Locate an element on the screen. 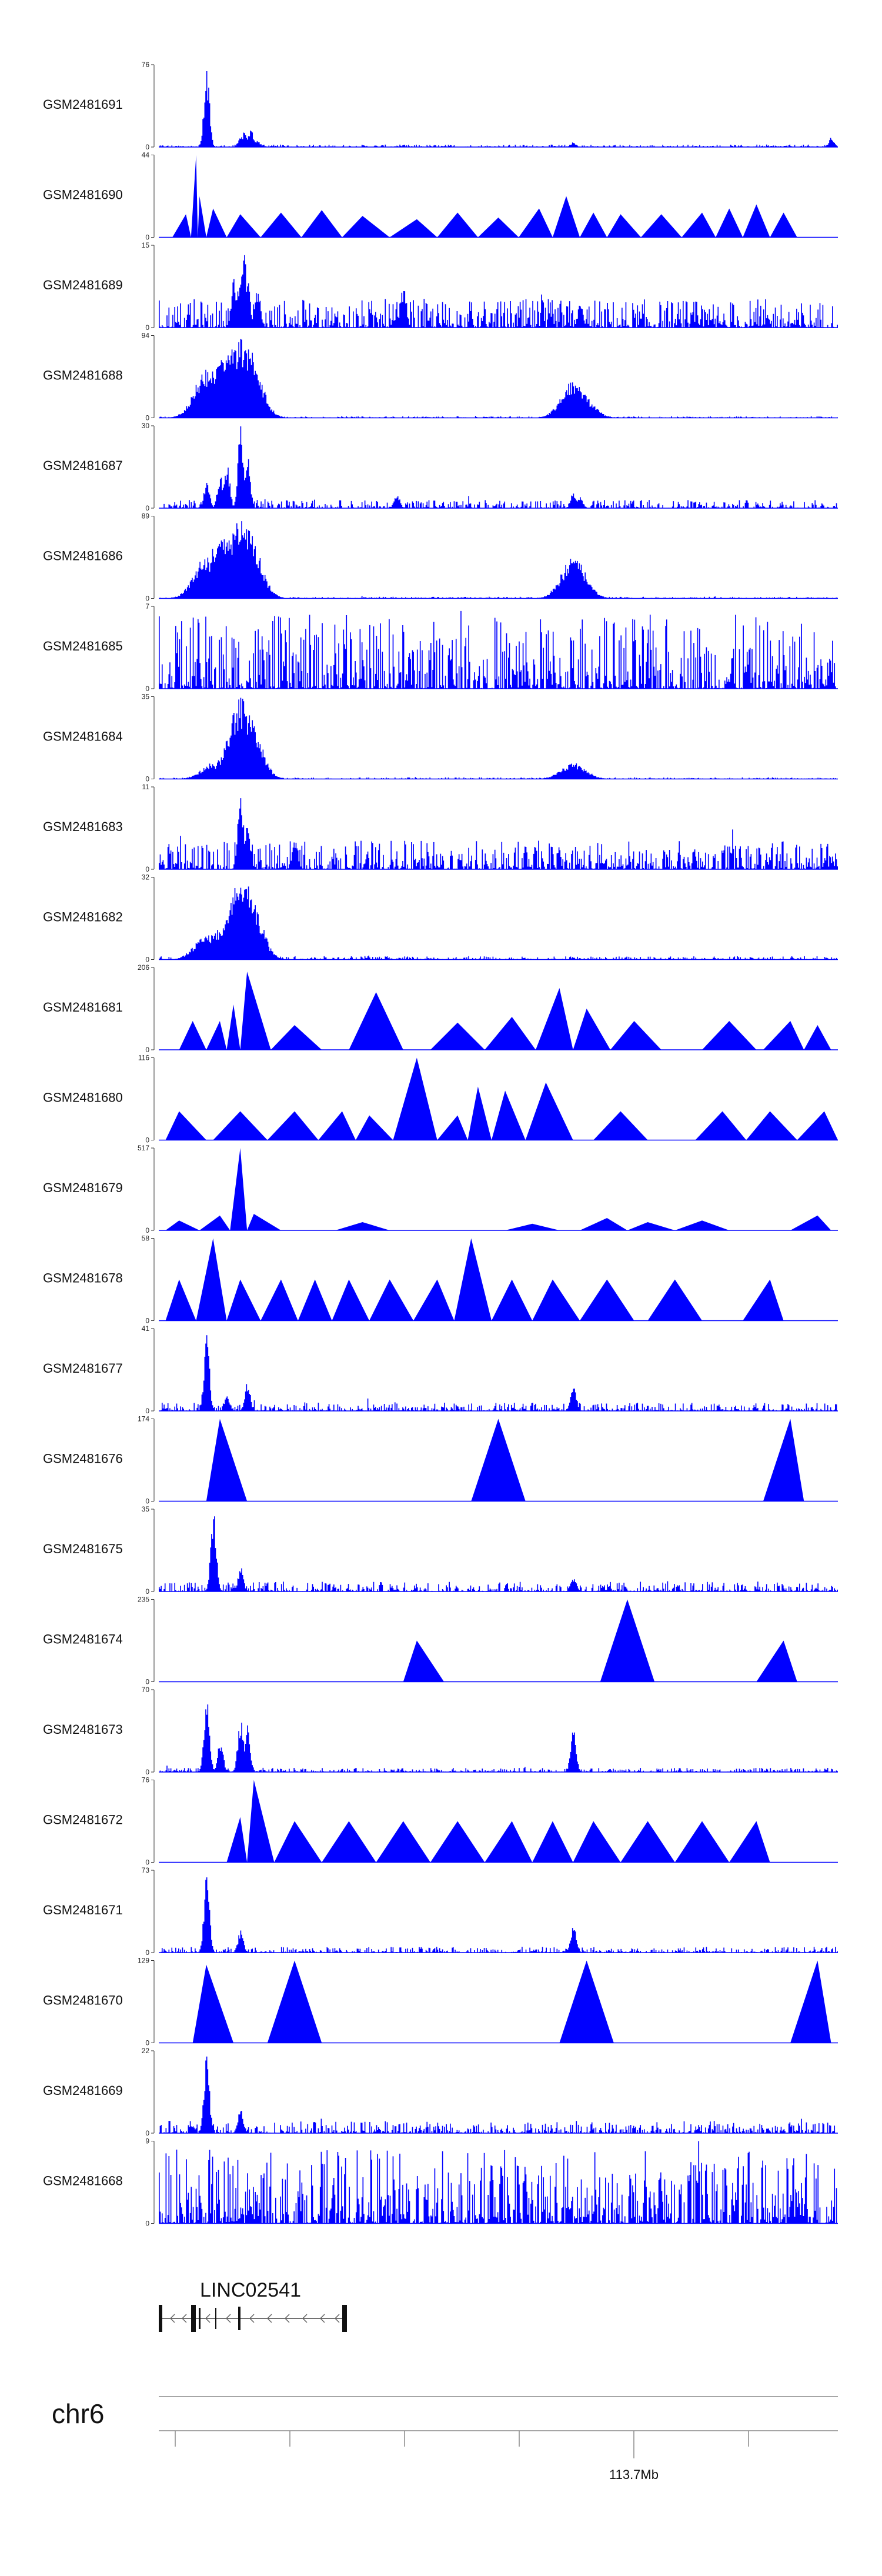  genome-axis: chr6 113.7Mb is located at coordinates (445, 2439).